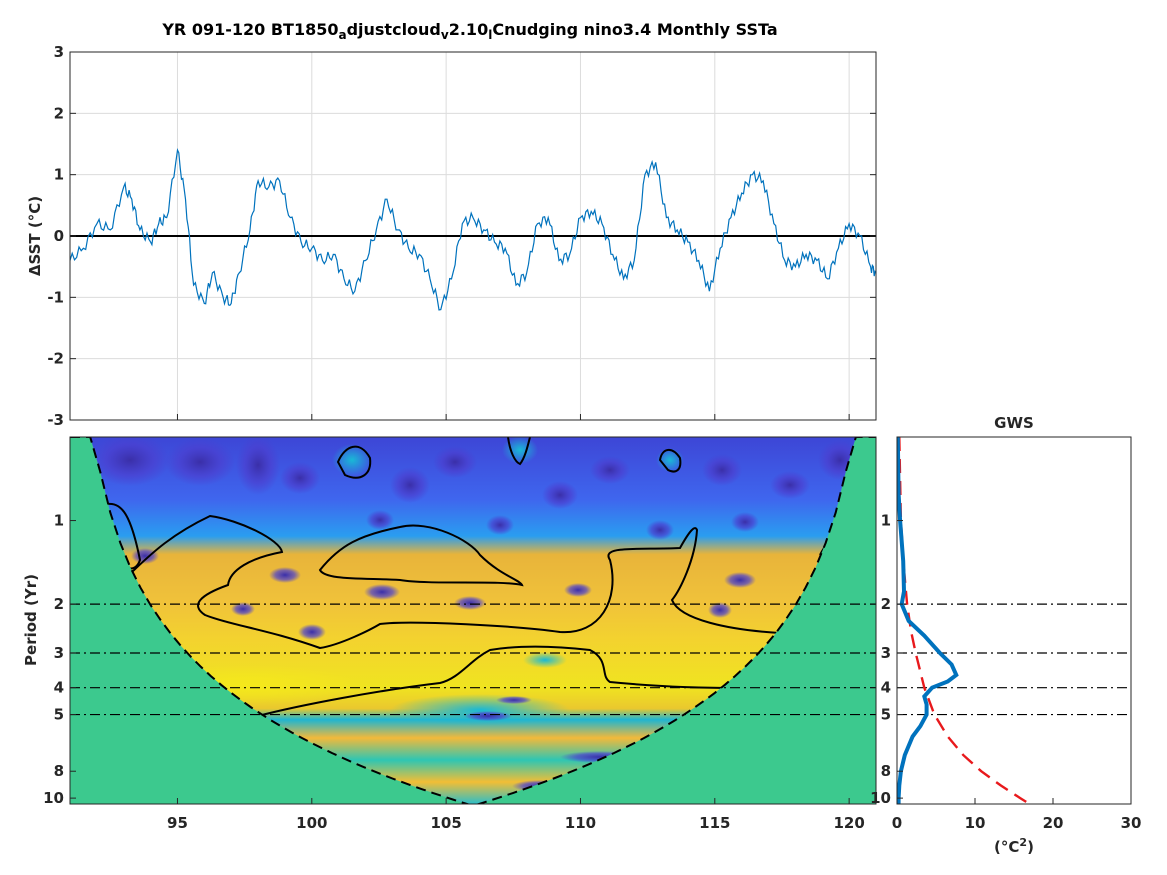 This screenshot has width=1167, height=875. Describe the element at coordinates (1131, 823) in the screenshot. I see `gws-x-tick-label: 30` at that location.